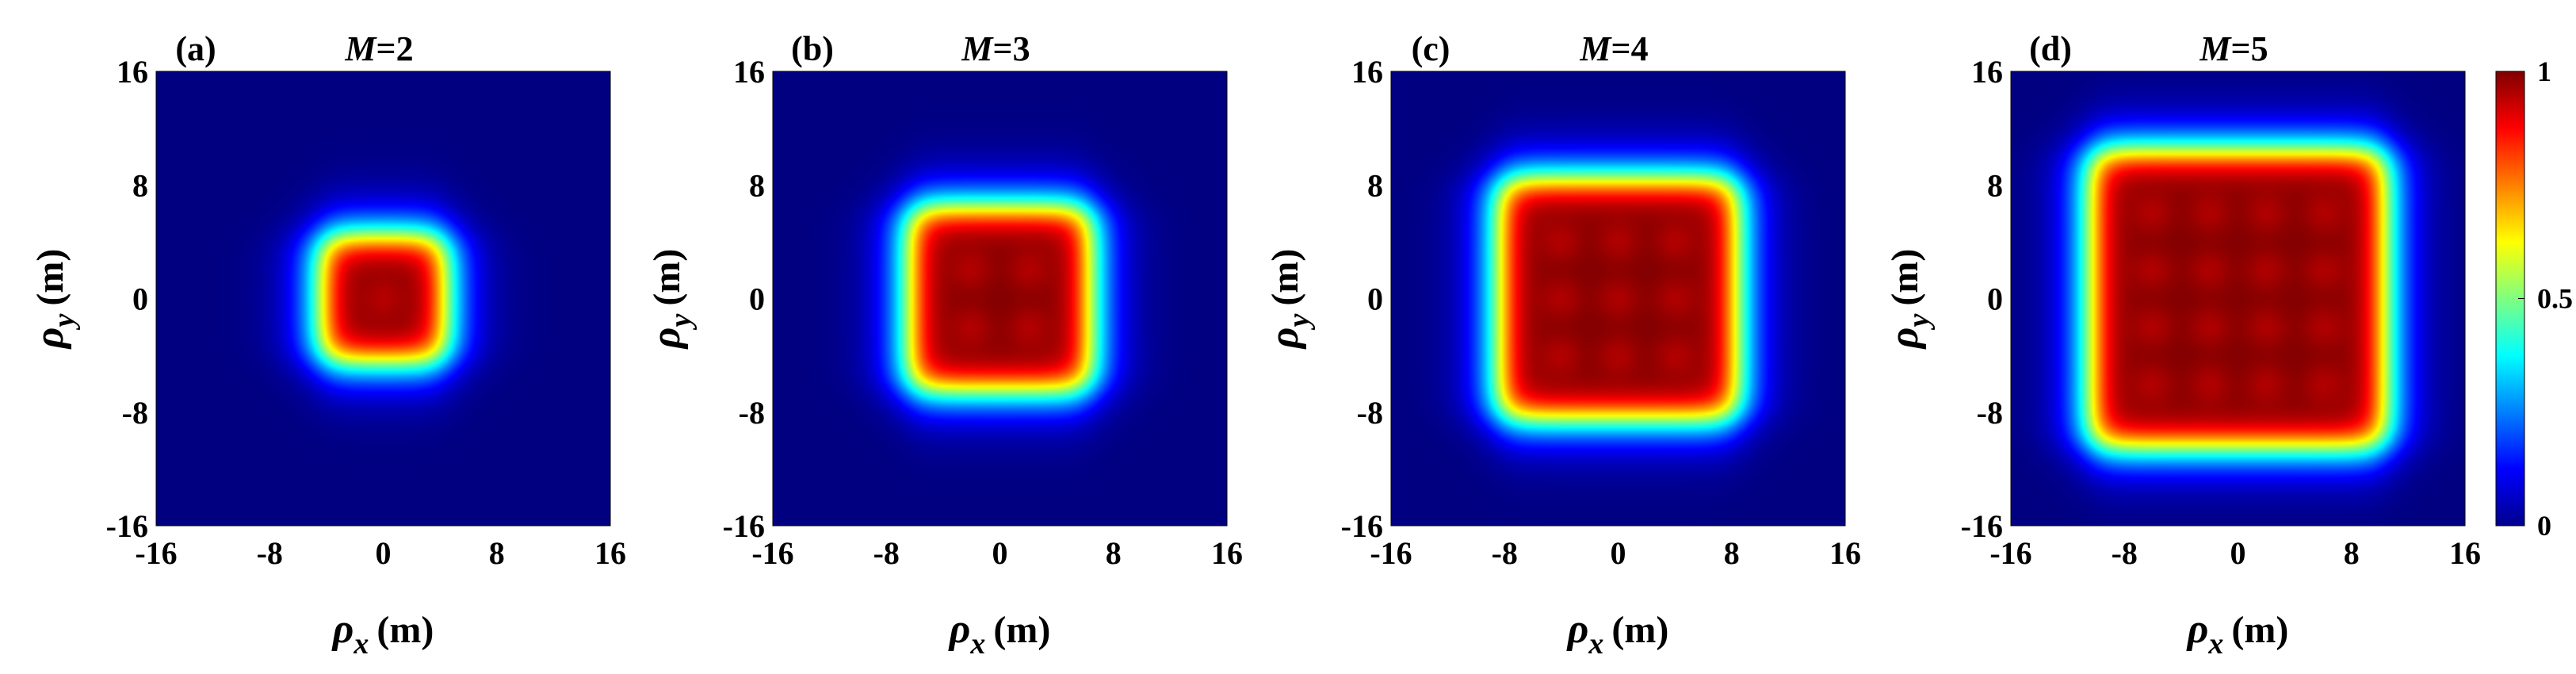 This screenshot has height=674, width=2576. Describe the element at coordinates (378, 48) in the screenshot. I see `panel-title: M=2` at that location.